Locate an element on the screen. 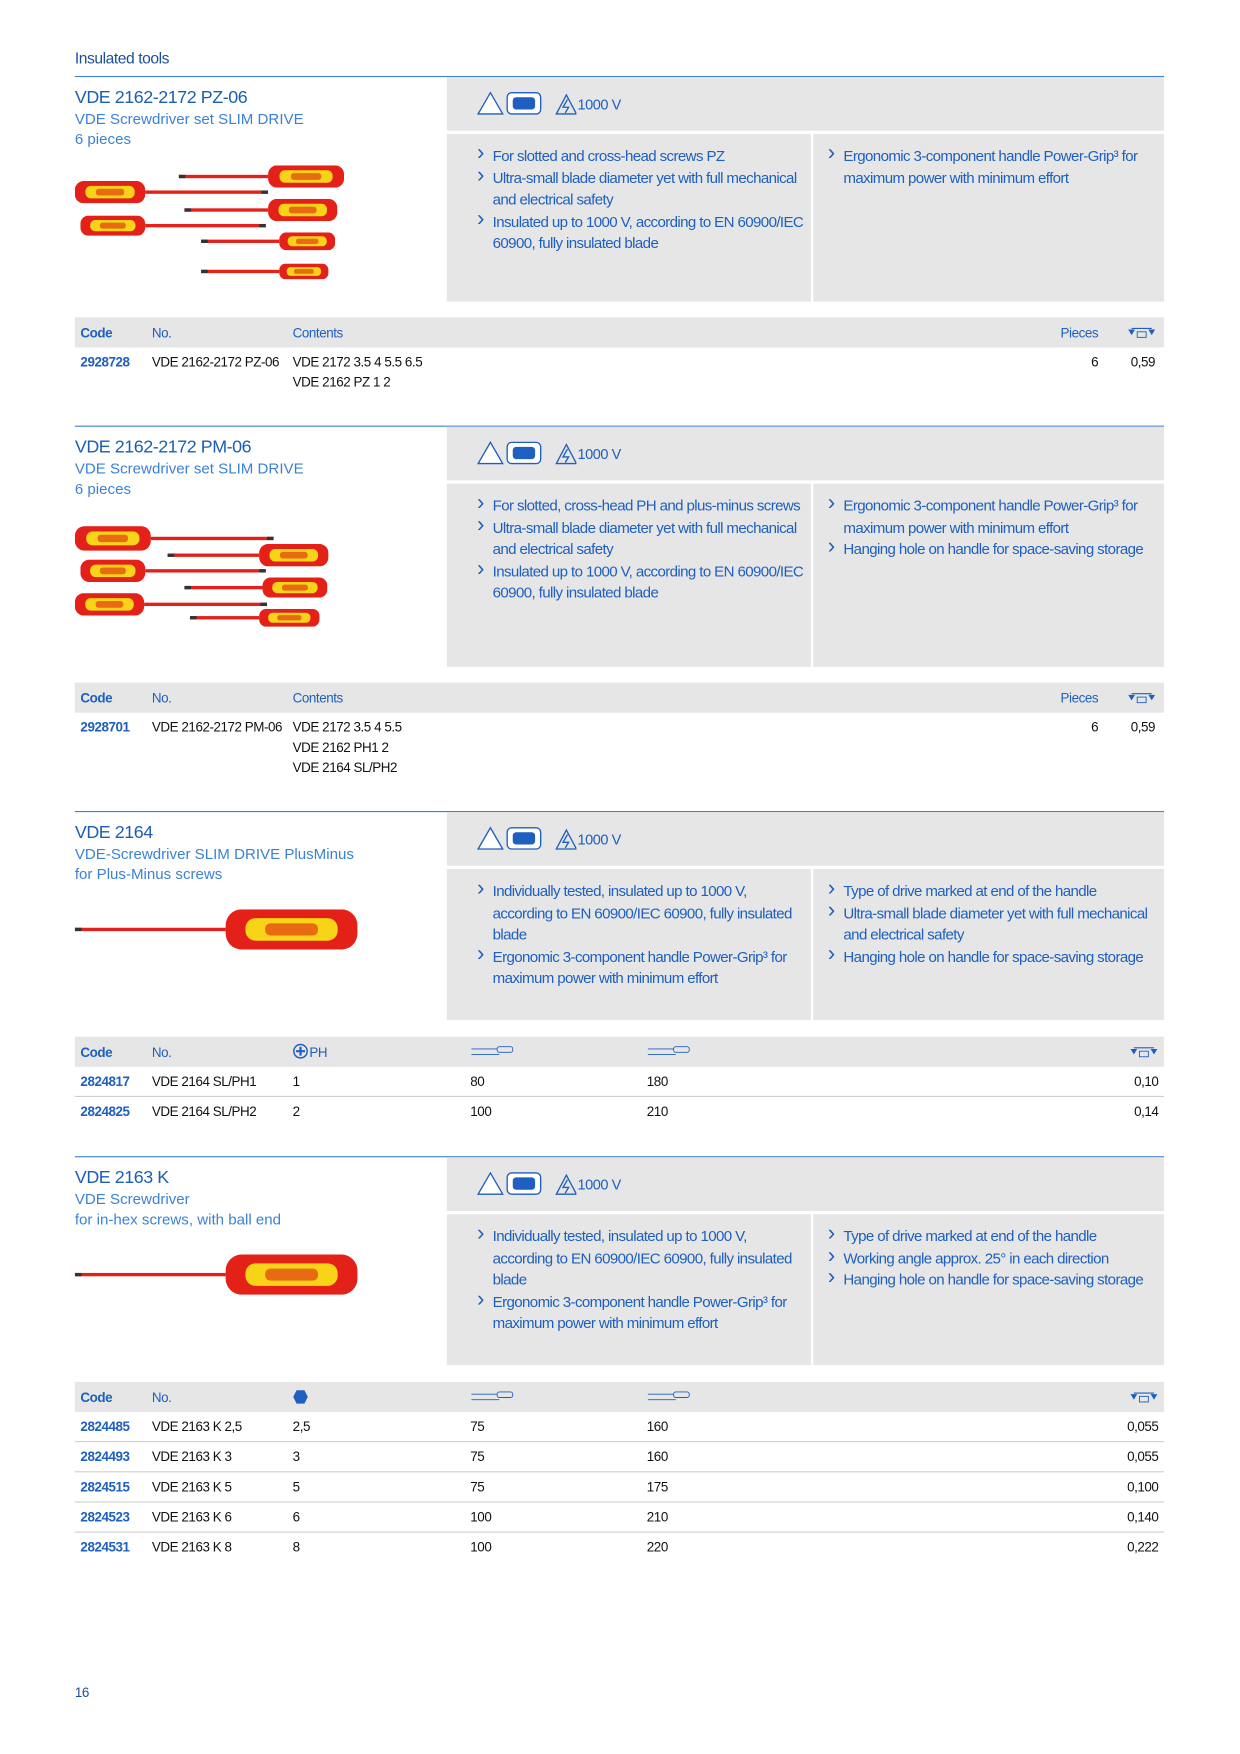 This screenshot has width=1240, height=1754. code: 2824825 is located at coordinates (105, 1111).